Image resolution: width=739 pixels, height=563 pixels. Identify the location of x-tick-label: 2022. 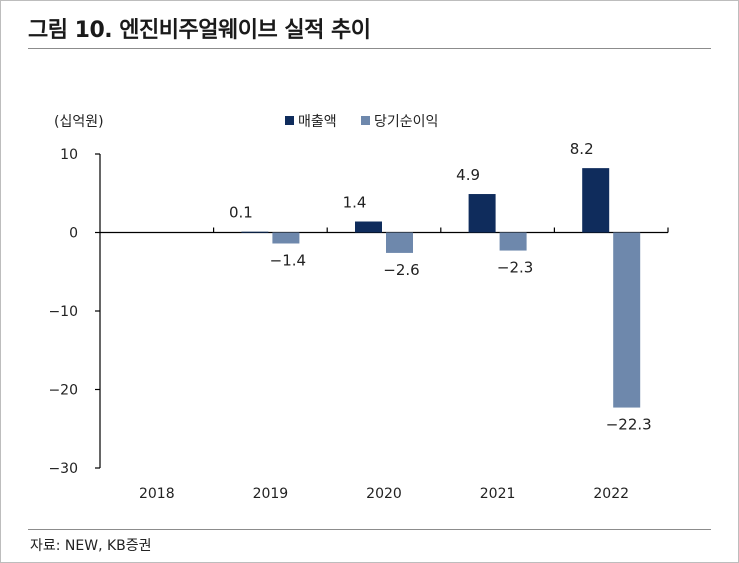
(611, 494).